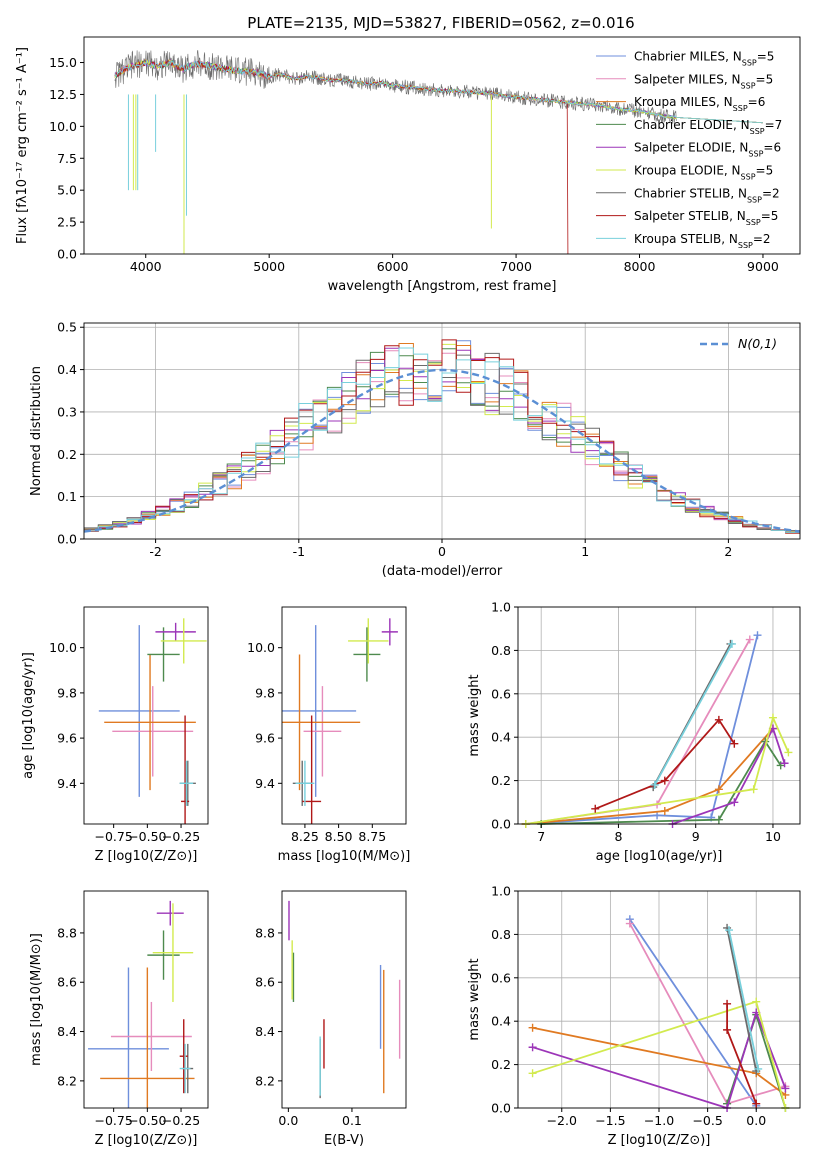 The height and width of the screenshot is (1170, 819). I want to click on x-tick-label: 5000, so click(269, 266).